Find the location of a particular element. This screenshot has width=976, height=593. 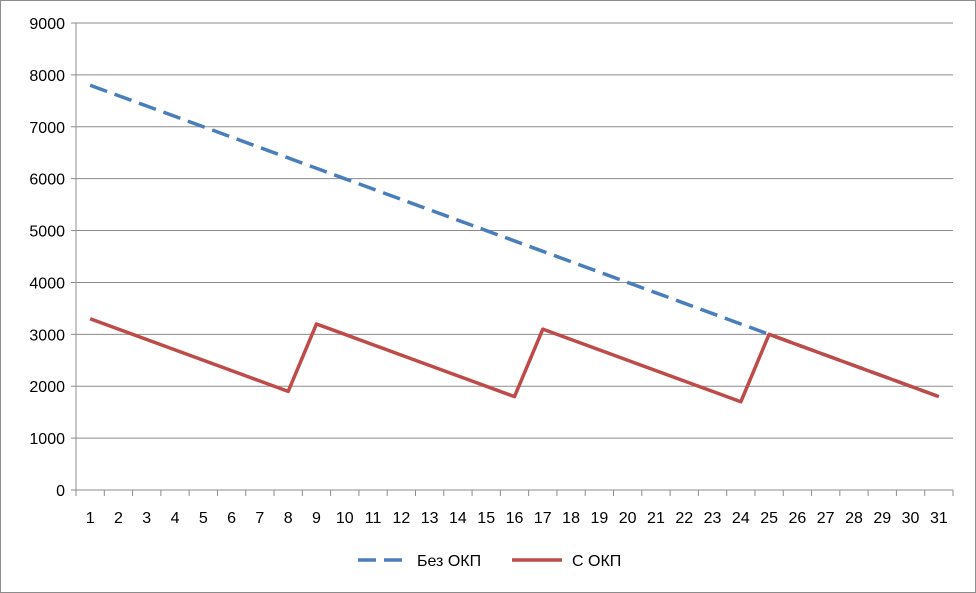

y-tick-label: 2000 is located at coordinates (47, 387).